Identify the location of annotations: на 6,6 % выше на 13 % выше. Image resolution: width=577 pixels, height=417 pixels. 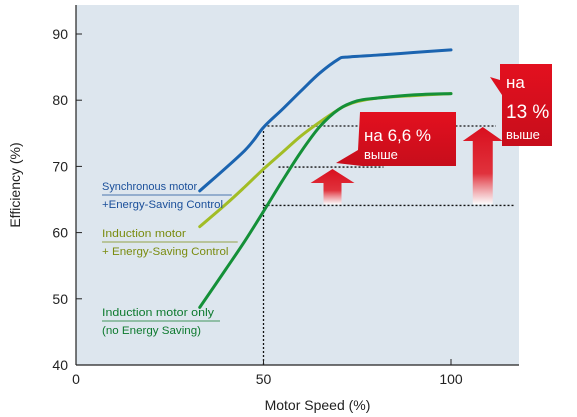
(431, 134).